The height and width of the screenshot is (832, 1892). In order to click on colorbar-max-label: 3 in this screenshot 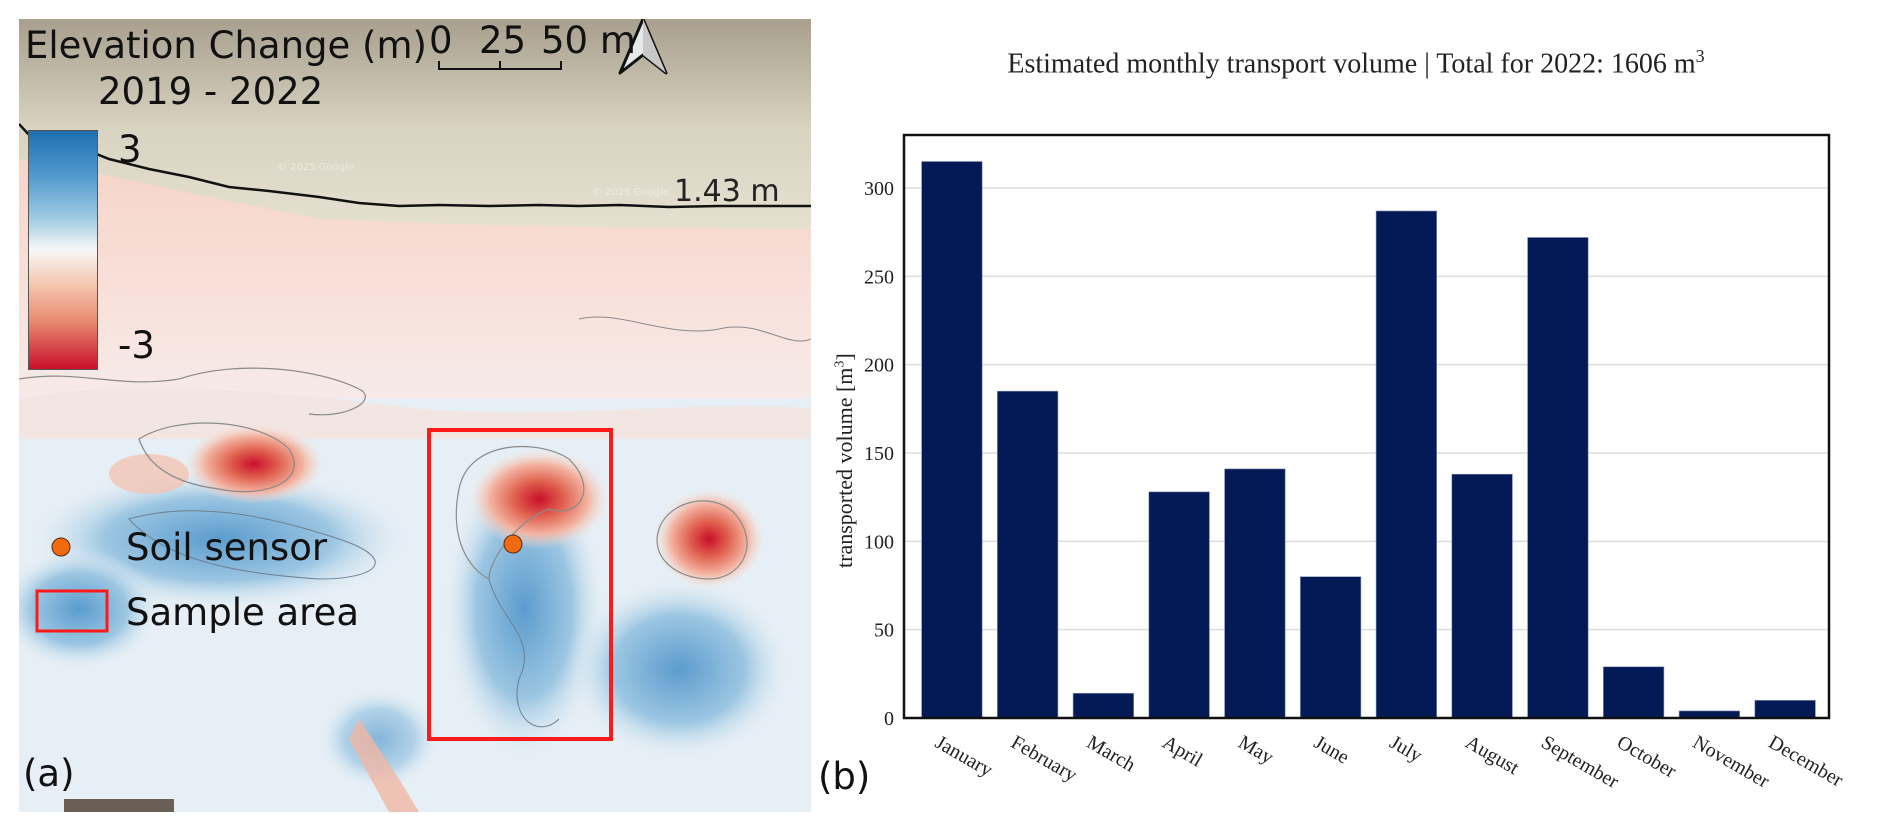, I will do `click(130, 149)`.